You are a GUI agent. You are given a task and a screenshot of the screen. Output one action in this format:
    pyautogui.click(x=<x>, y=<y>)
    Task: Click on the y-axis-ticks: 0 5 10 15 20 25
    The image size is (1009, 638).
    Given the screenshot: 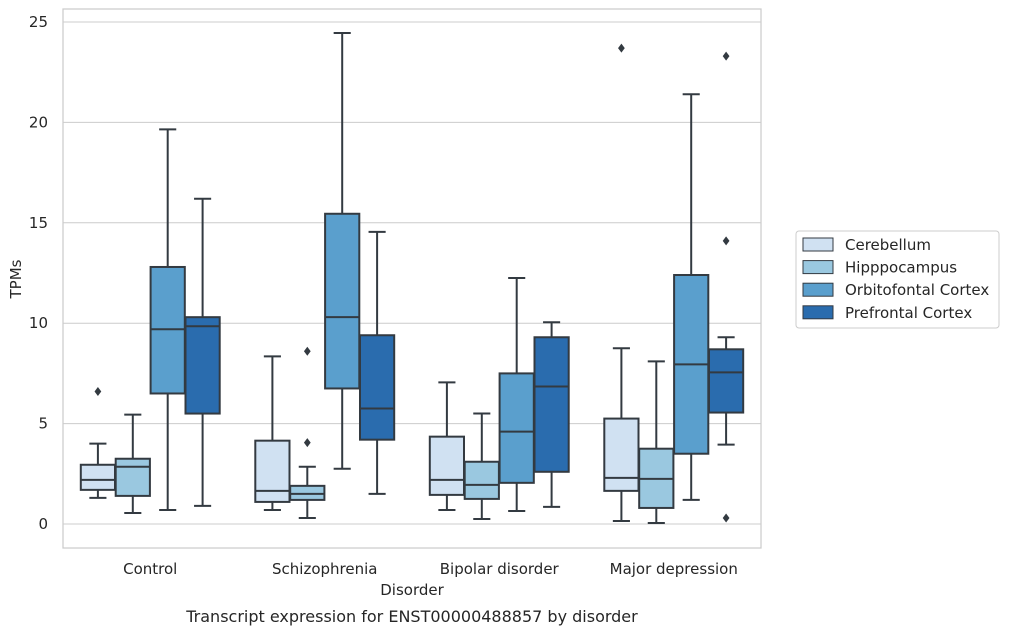 What is the action you would take?
    pyautogui.click(x=38, y=273)
    